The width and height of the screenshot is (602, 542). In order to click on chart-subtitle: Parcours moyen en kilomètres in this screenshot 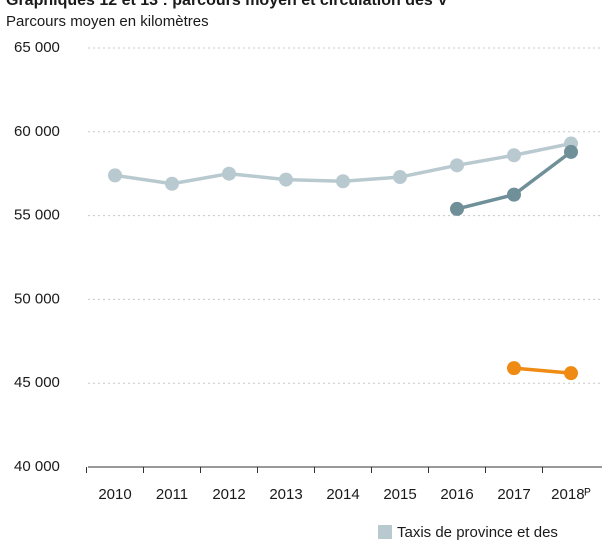, I will do `click(107, 21)`.